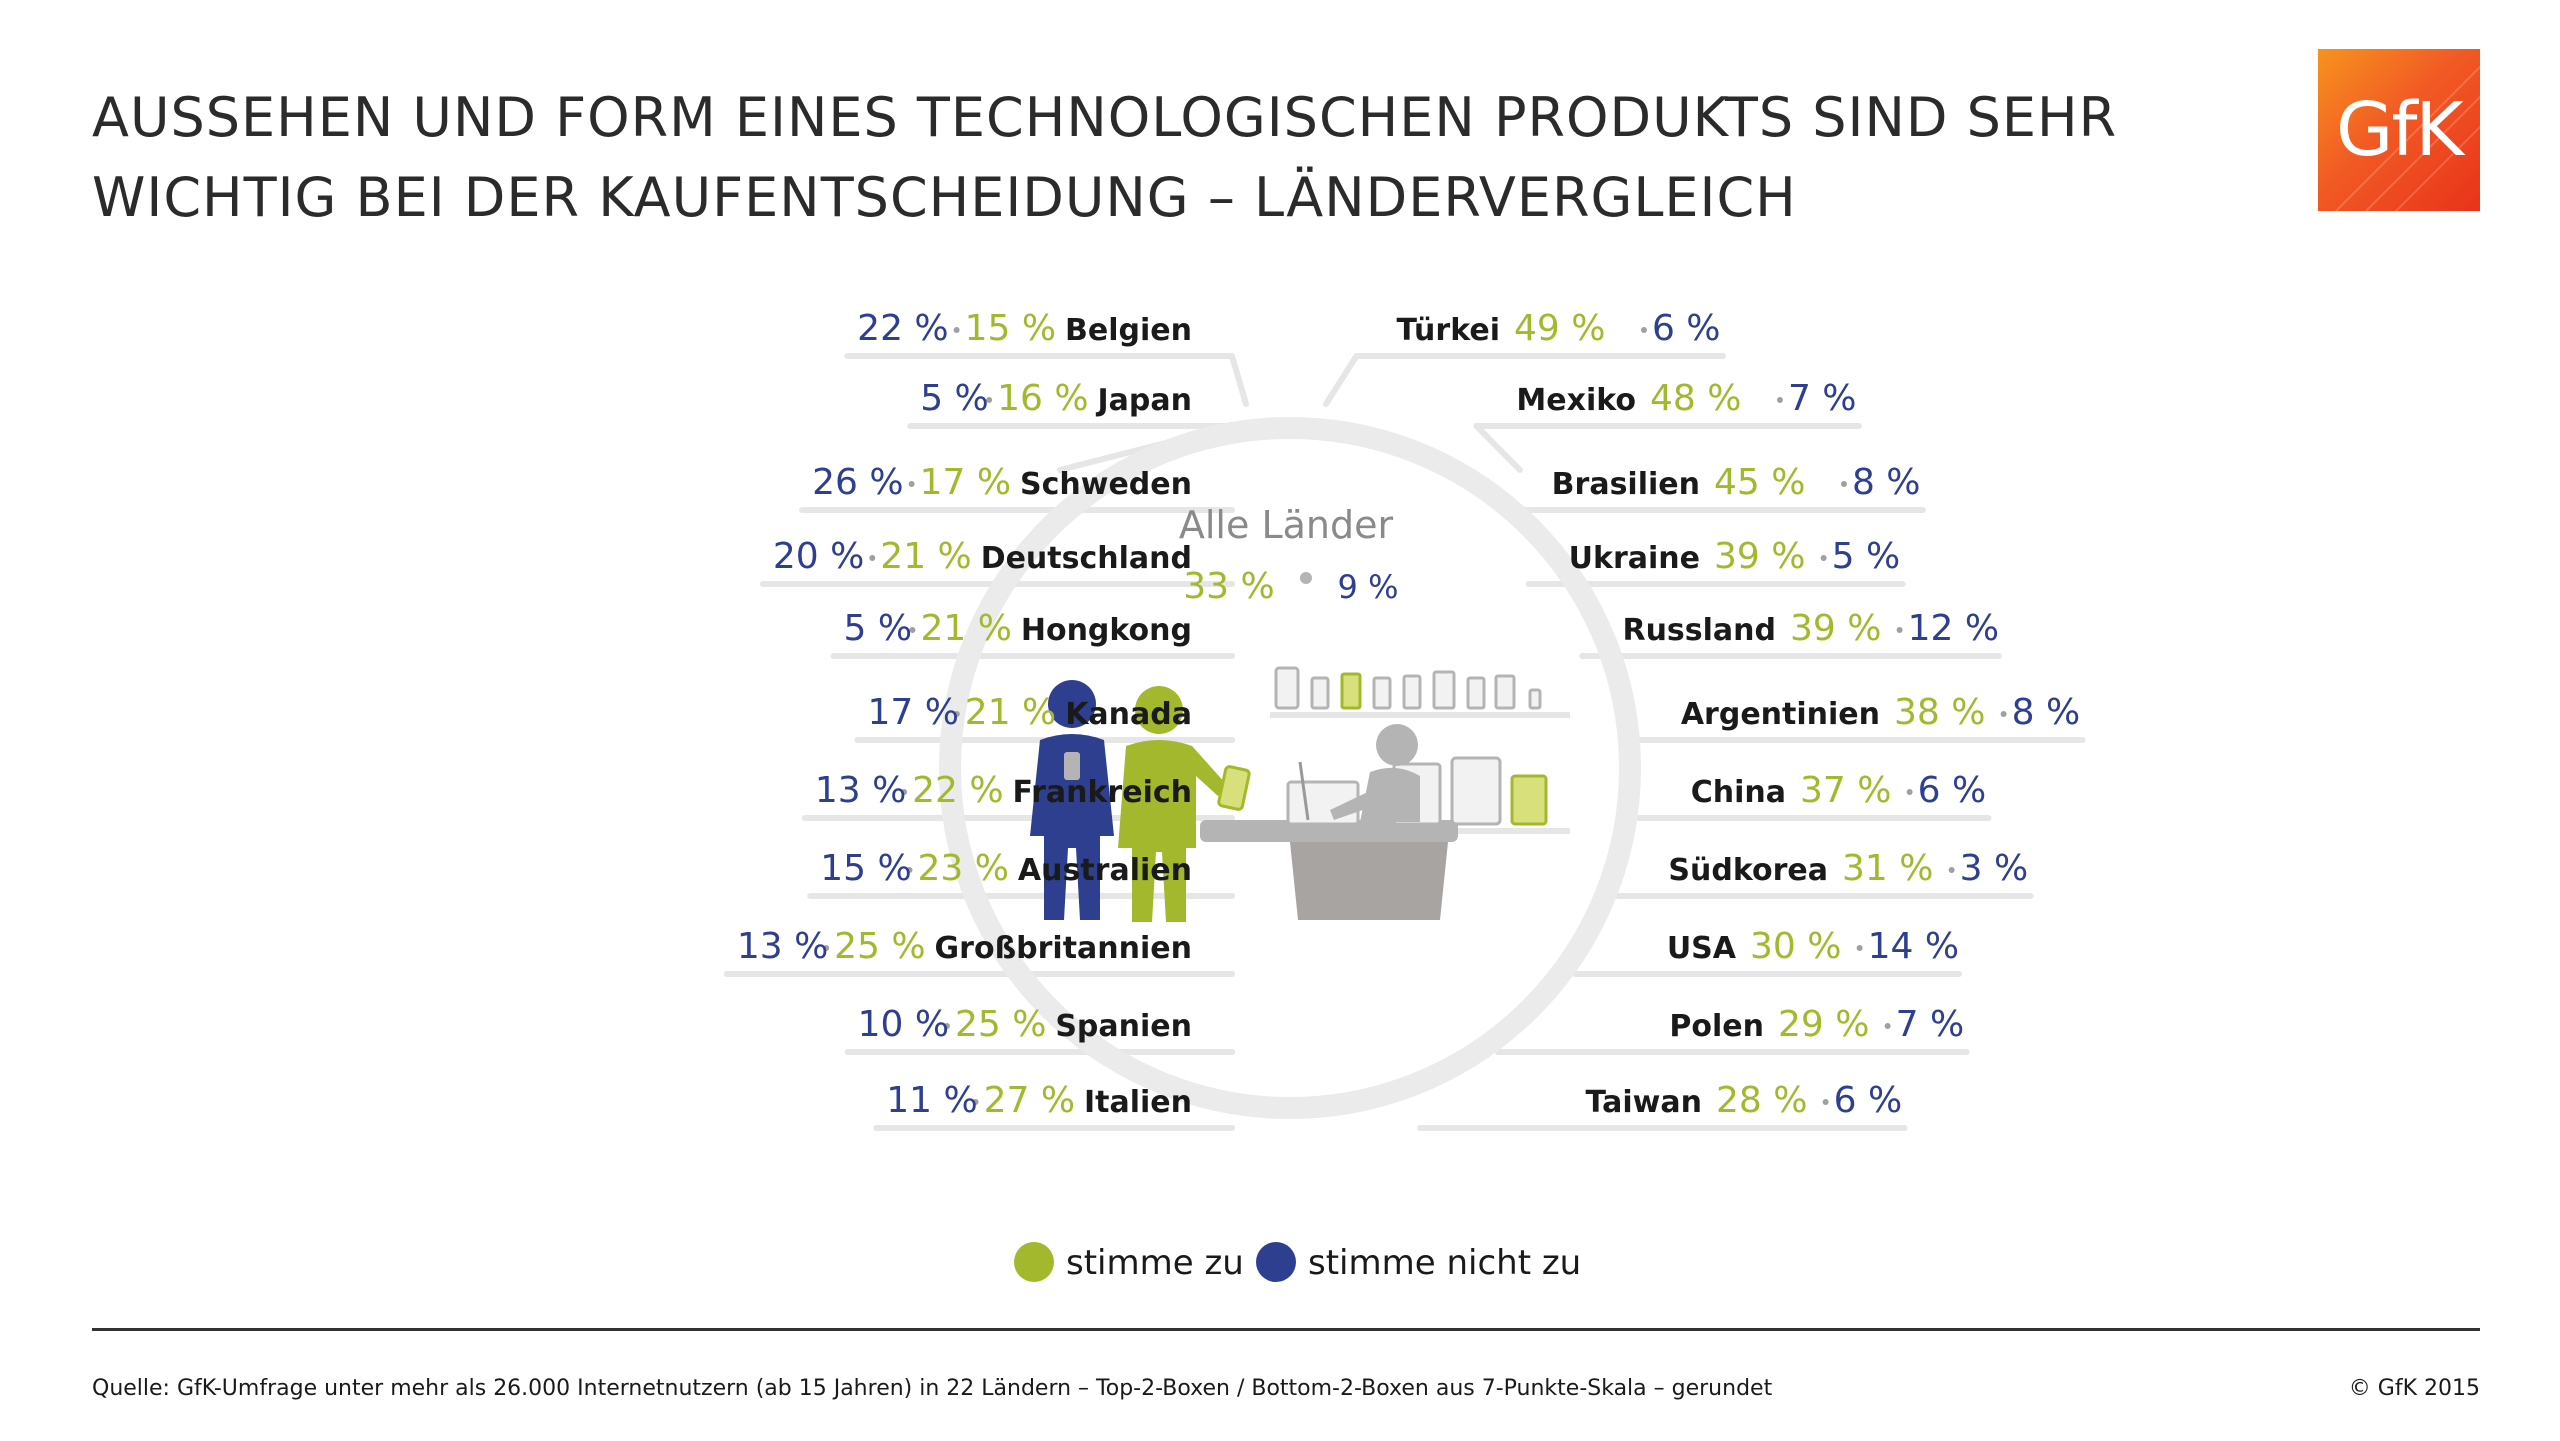 Image resolution: width=2560 pixels, height=1441 pixels. Describe the element at coordinates (2399, 130) in the screenshot. I see `gfk-logo: GfK` at that location.